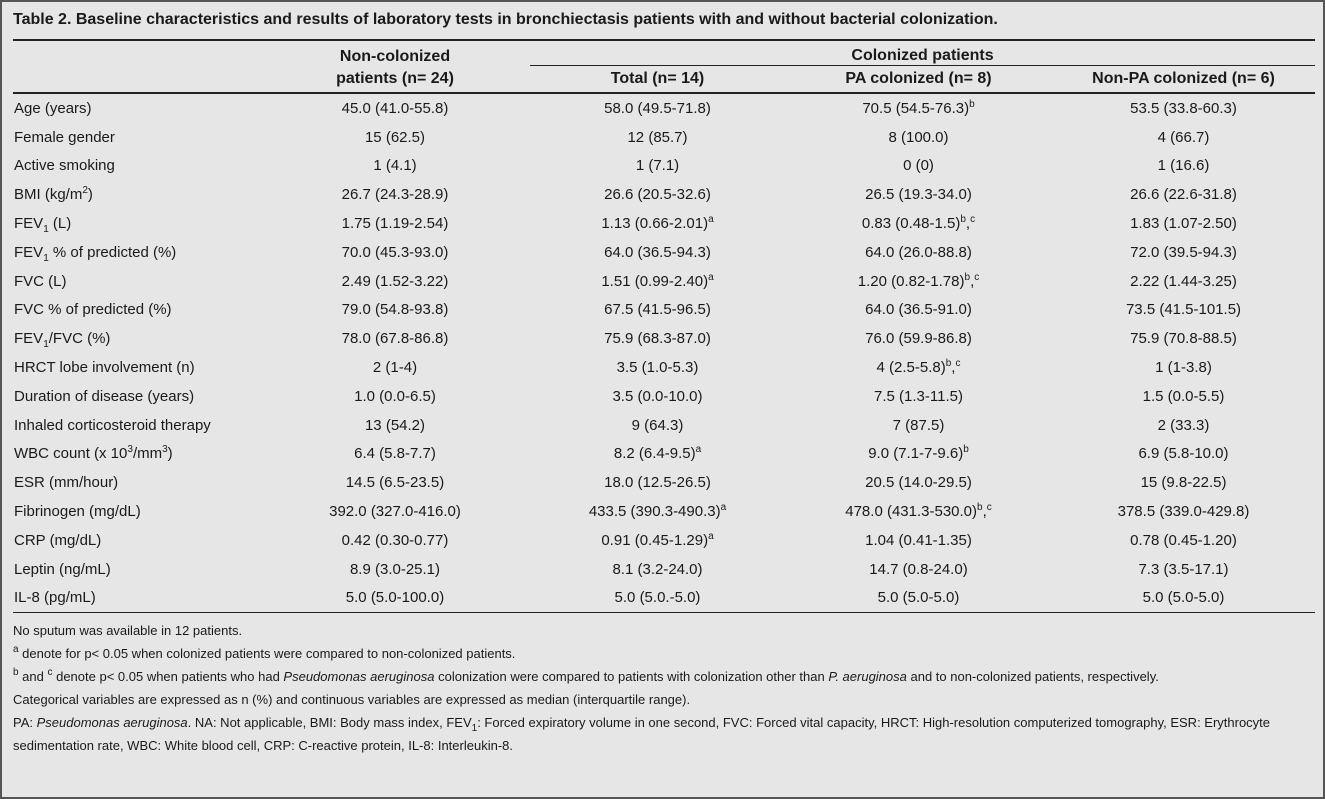 This screenshot has width=1325, height=799. I want to click on header-noncolonized-line1: Non-colonized, so click(395, 52).